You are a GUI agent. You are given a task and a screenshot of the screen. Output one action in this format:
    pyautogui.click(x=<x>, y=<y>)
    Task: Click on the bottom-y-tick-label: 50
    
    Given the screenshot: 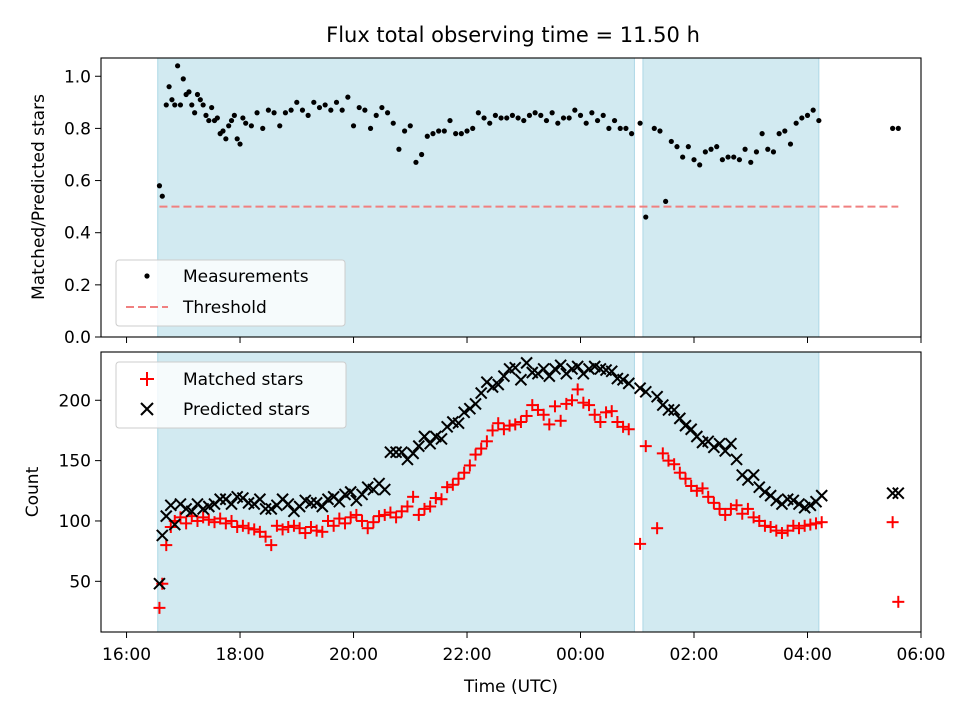 What is the action you would take?
    pyautogui.click(x=80, y=582)
    